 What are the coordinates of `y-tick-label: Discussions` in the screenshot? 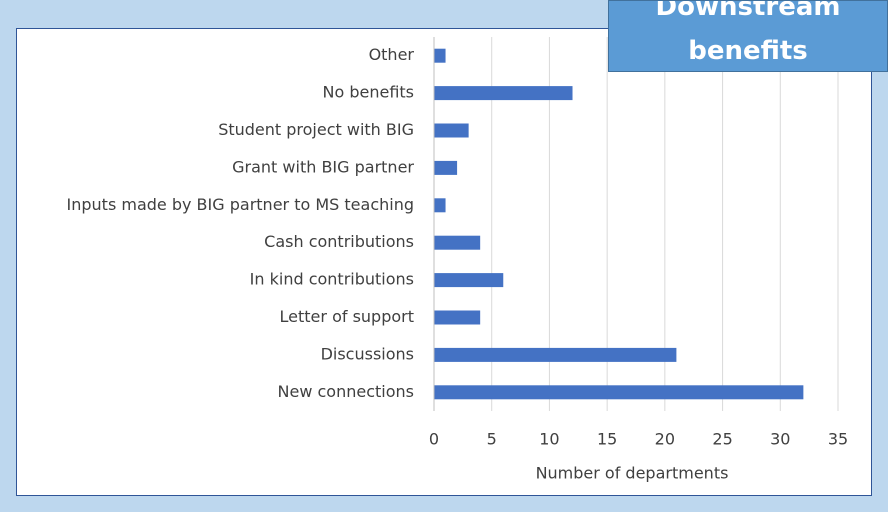 It's located at (367, 353).